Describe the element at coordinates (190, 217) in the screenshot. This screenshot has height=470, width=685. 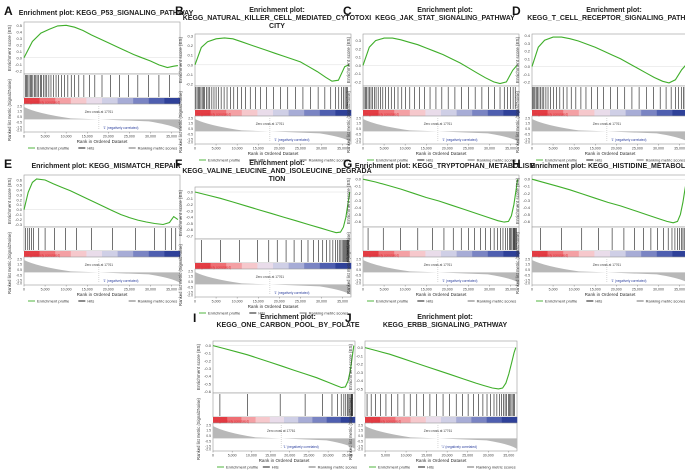
I see `es-y-tick-label: -0.4` at that location.